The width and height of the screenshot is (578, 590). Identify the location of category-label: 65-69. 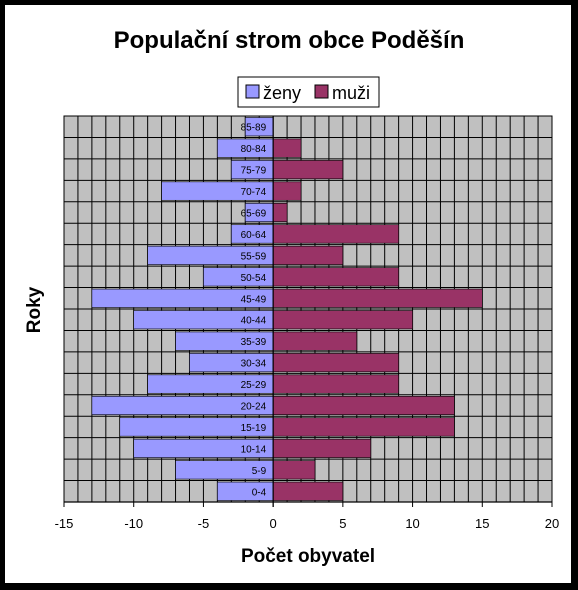
(254, 214).